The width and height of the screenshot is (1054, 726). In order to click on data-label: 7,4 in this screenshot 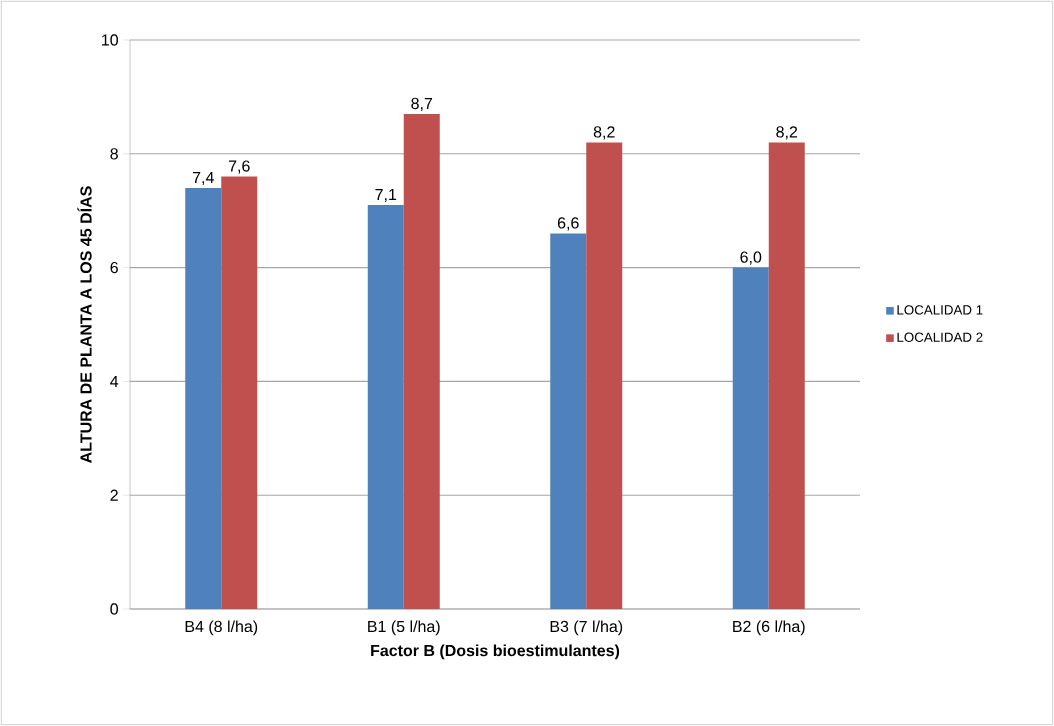, I will do `click(203, 178)`.